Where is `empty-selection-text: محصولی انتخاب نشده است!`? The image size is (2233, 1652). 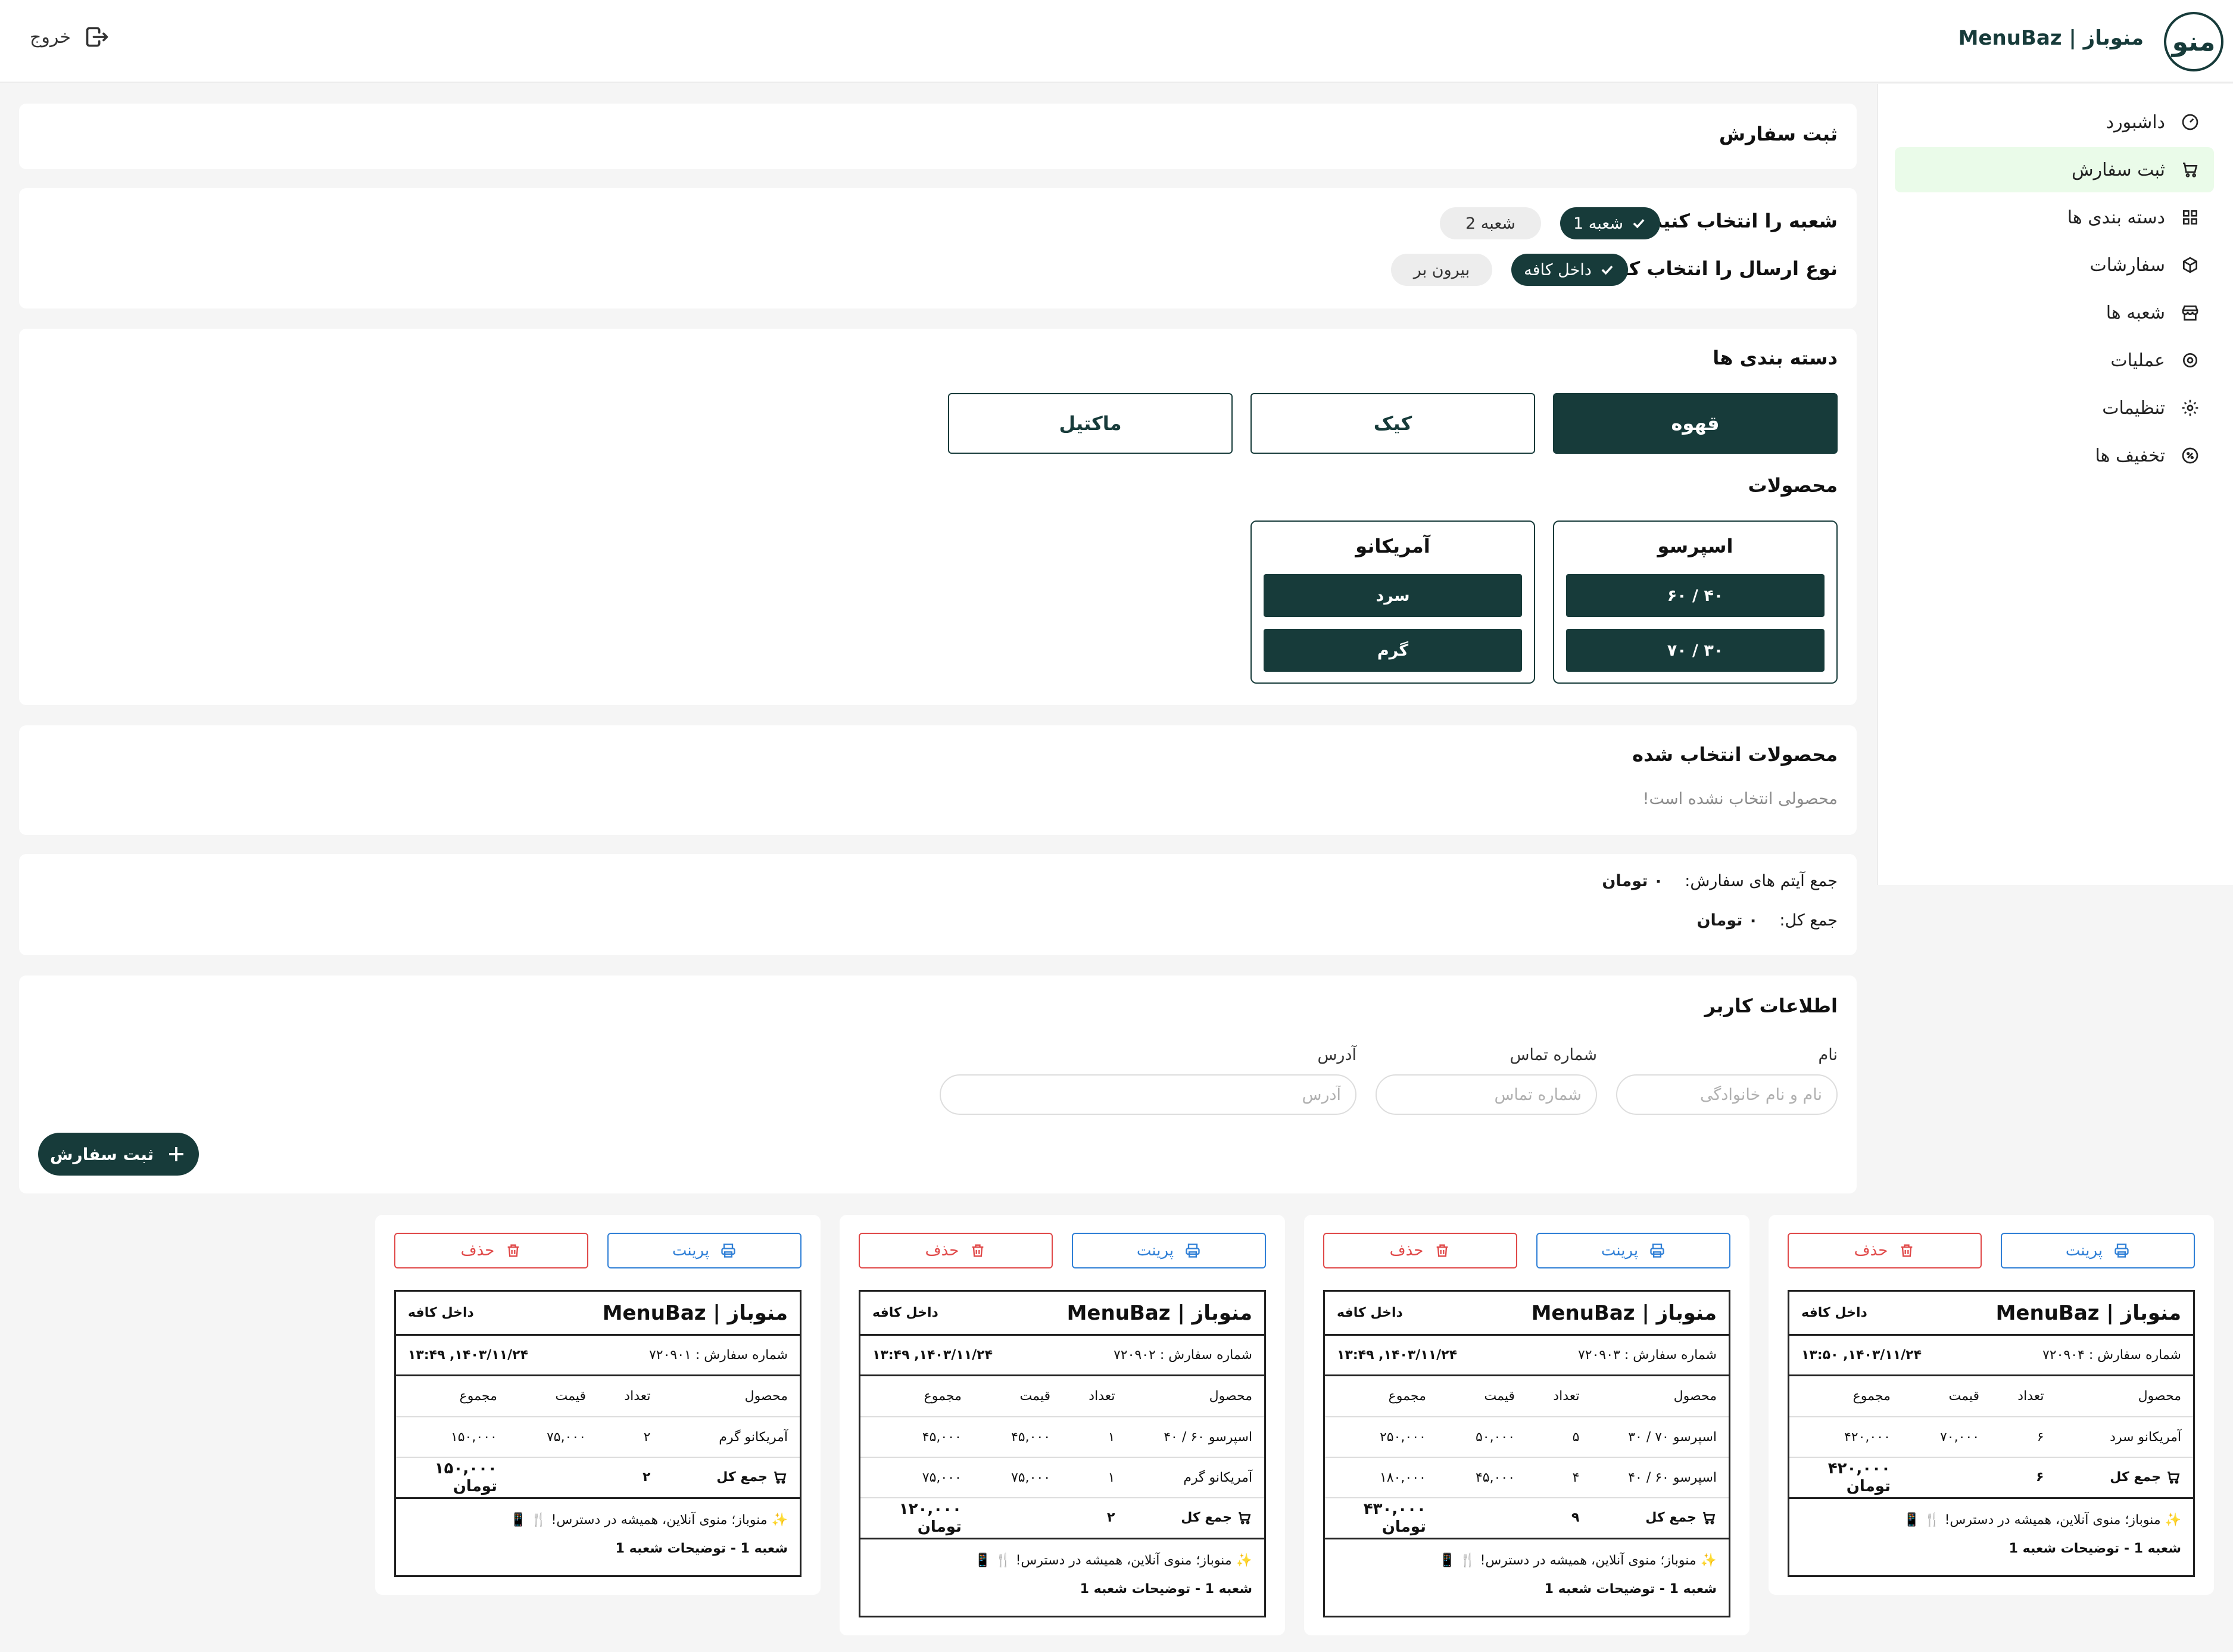
empty-selection-text: محصولی انتخاب نشده است! is located at coordinates (1740, 799).